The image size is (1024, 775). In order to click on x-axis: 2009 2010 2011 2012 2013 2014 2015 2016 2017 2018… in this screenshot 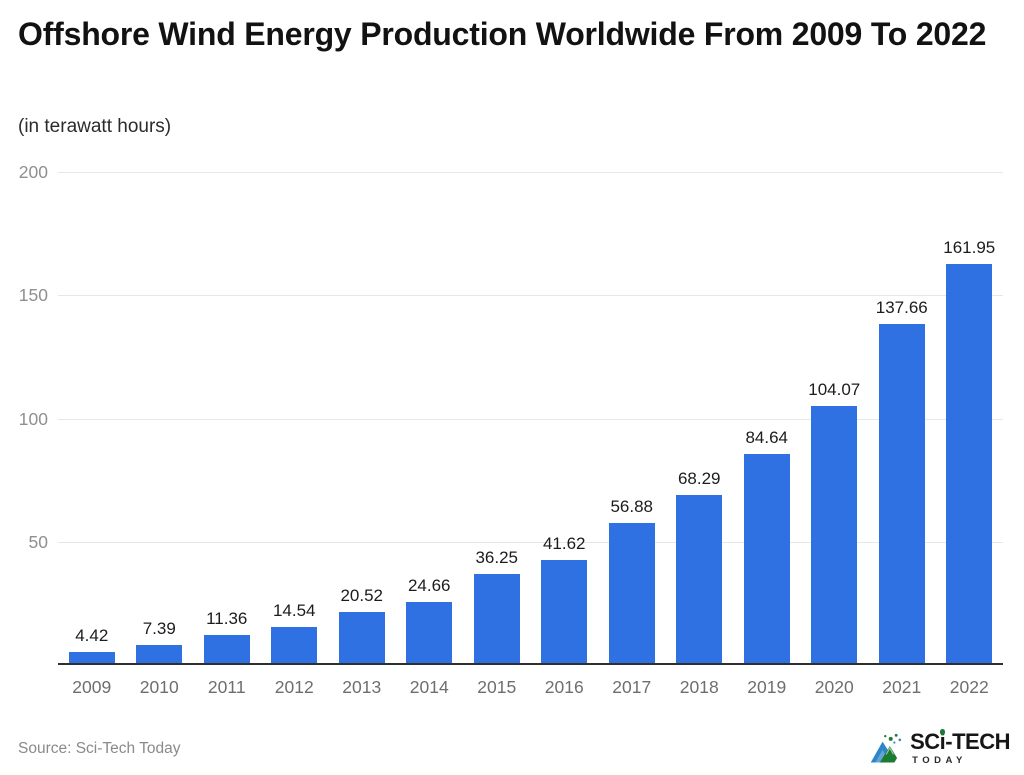, I will do `click(530, 682)`.